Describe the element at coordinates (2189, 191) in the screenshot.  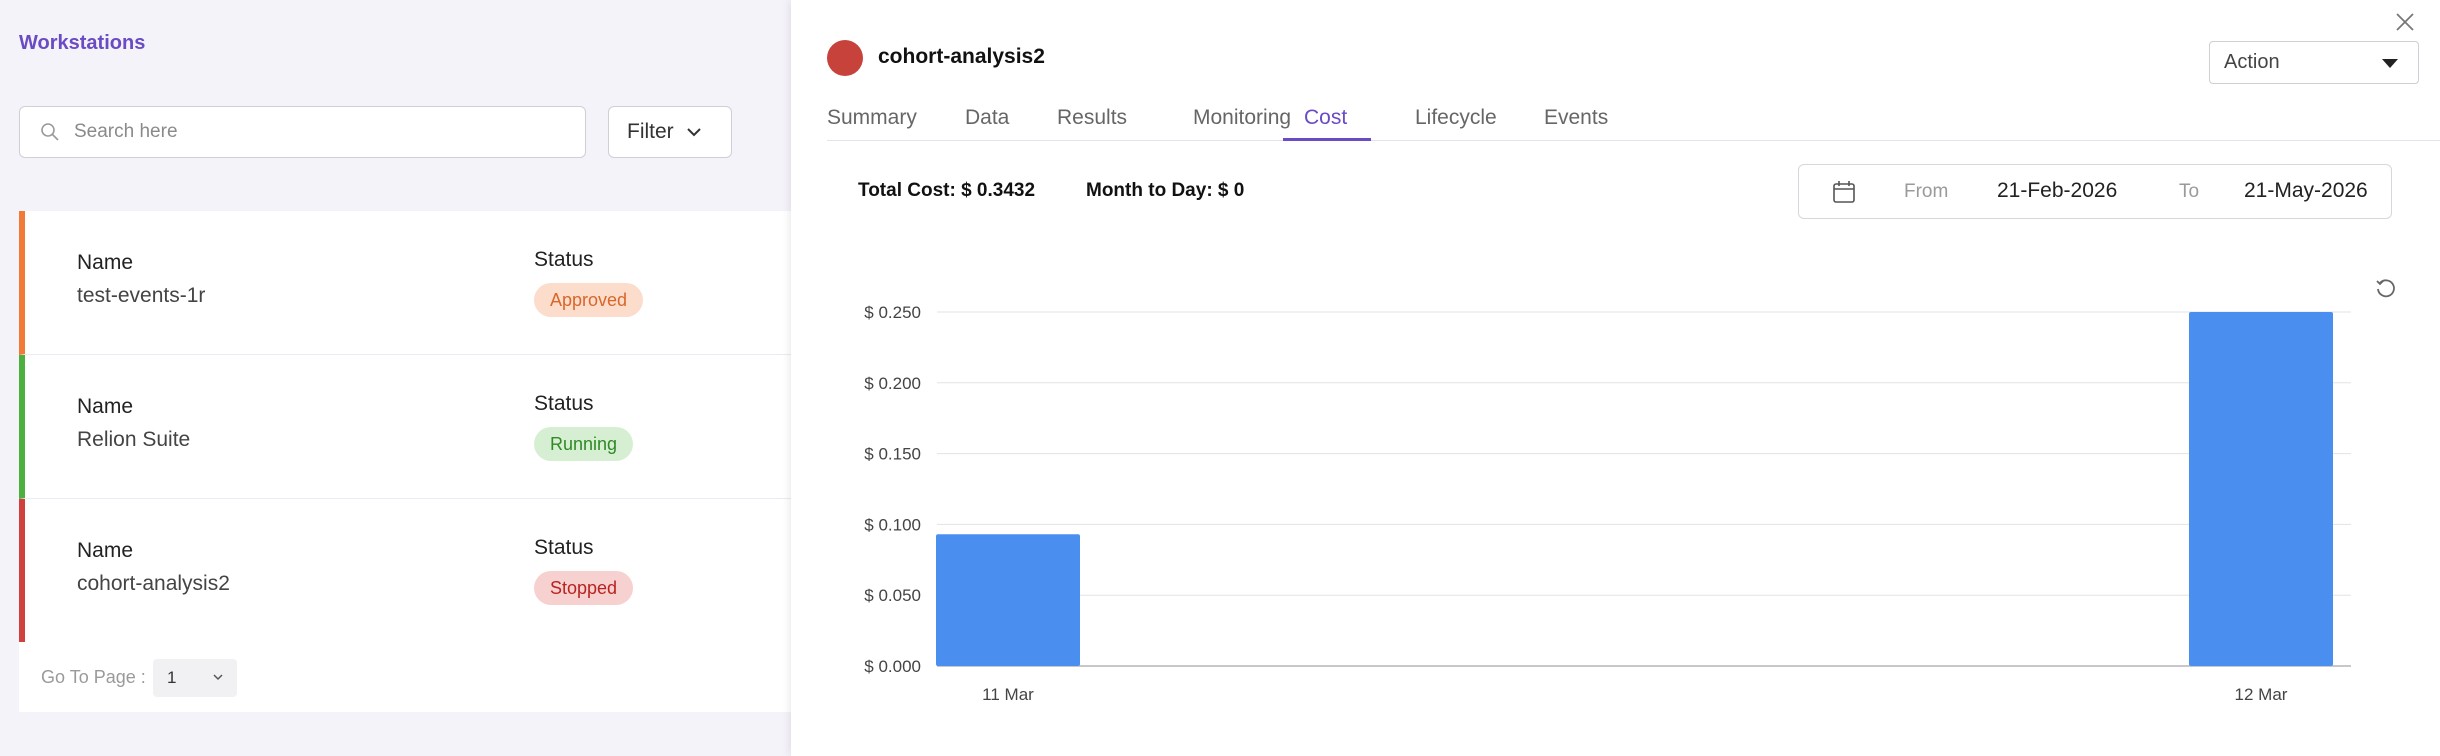
I see `to-label: To` at that location.